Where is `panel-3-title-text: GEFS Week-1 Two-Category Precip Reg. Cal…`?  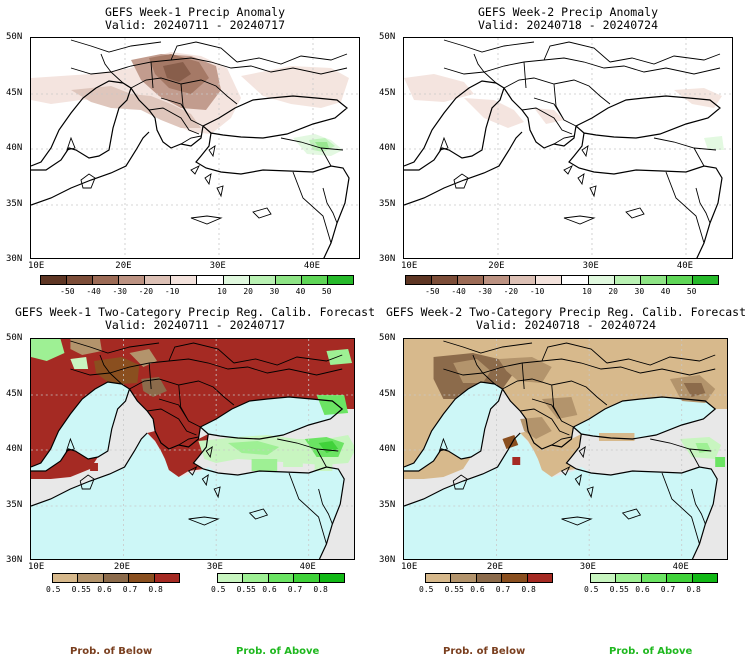
panel-3-title-text: GEFS Week-1 Two-Category Precip Reg. Cal… is located at coordinates (195, 312).